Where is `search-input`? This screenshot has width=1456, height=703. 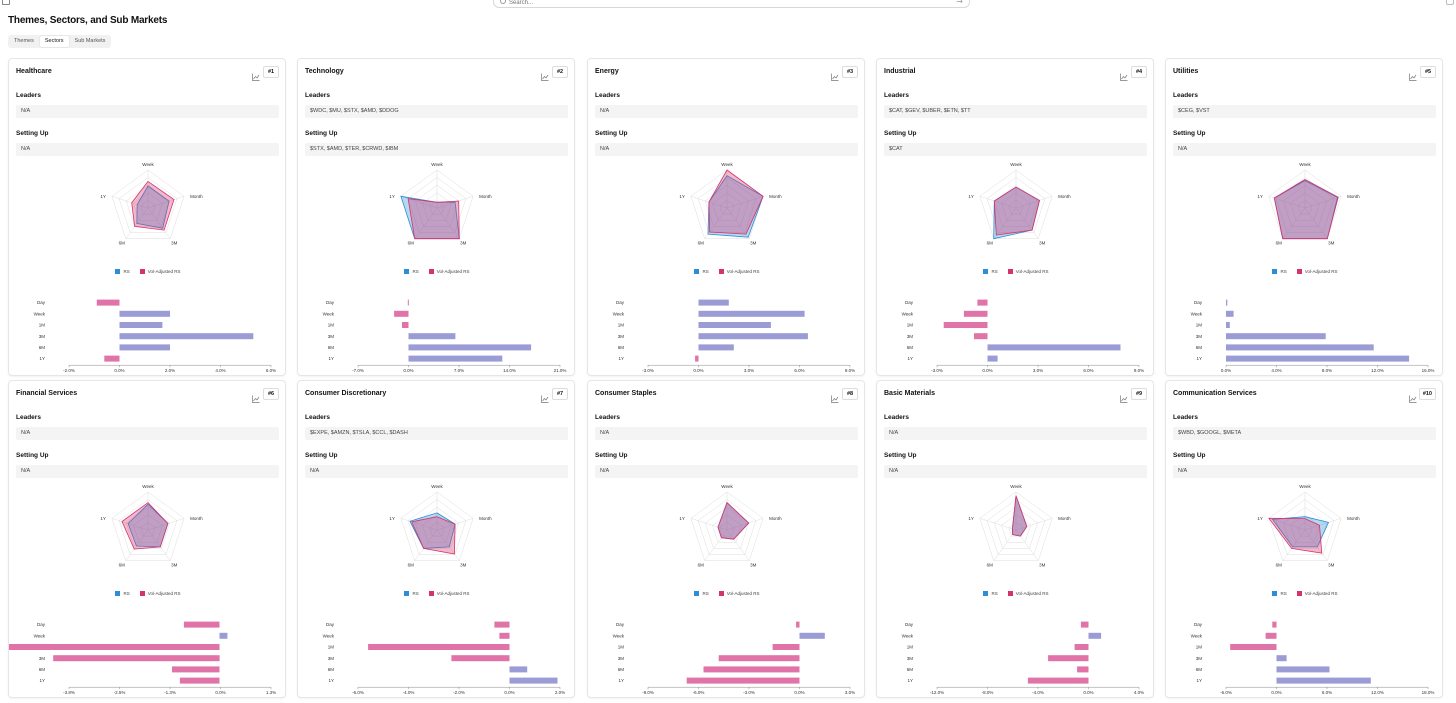 search-input is located at coordinates (719, 4).